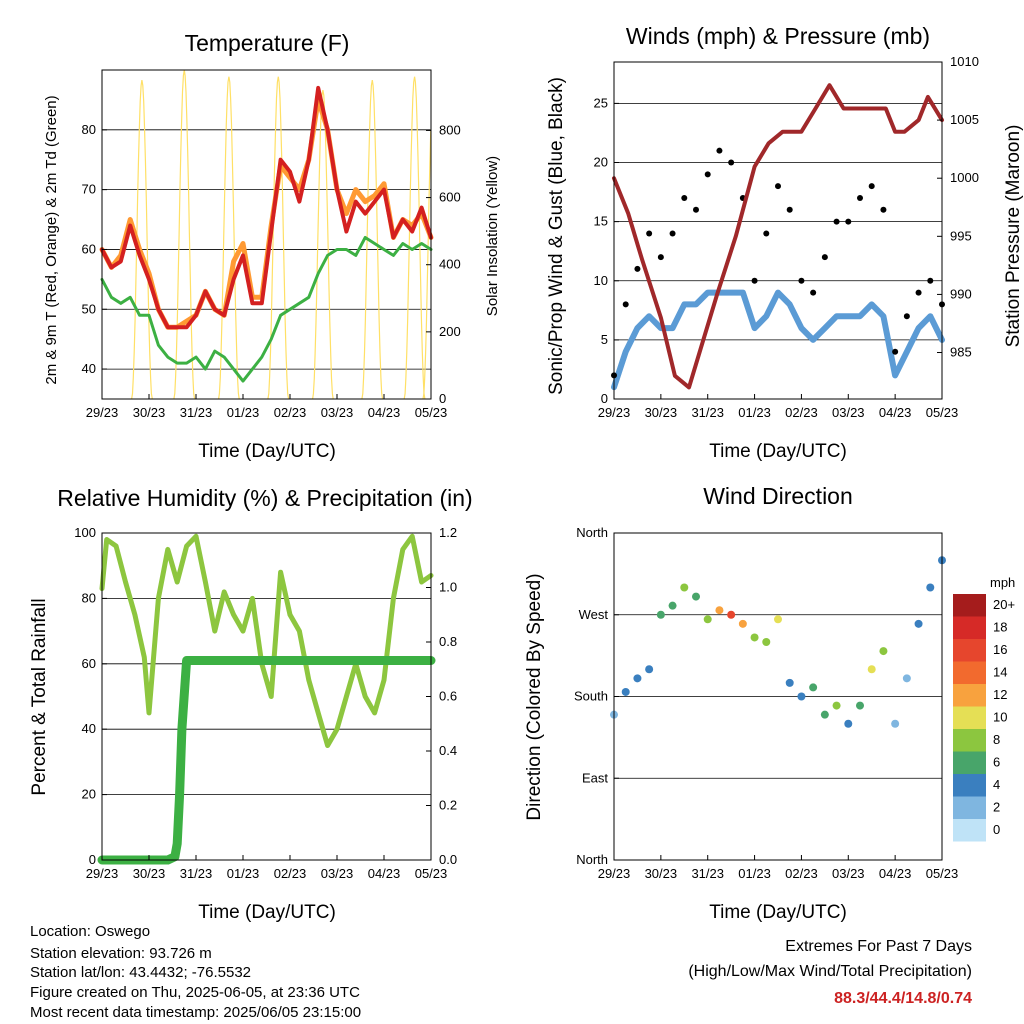  Describe the element at coordinates (267, 451) in the screenshot. I see `temperature-xlabel: Time (Day/UTC)` at that location.